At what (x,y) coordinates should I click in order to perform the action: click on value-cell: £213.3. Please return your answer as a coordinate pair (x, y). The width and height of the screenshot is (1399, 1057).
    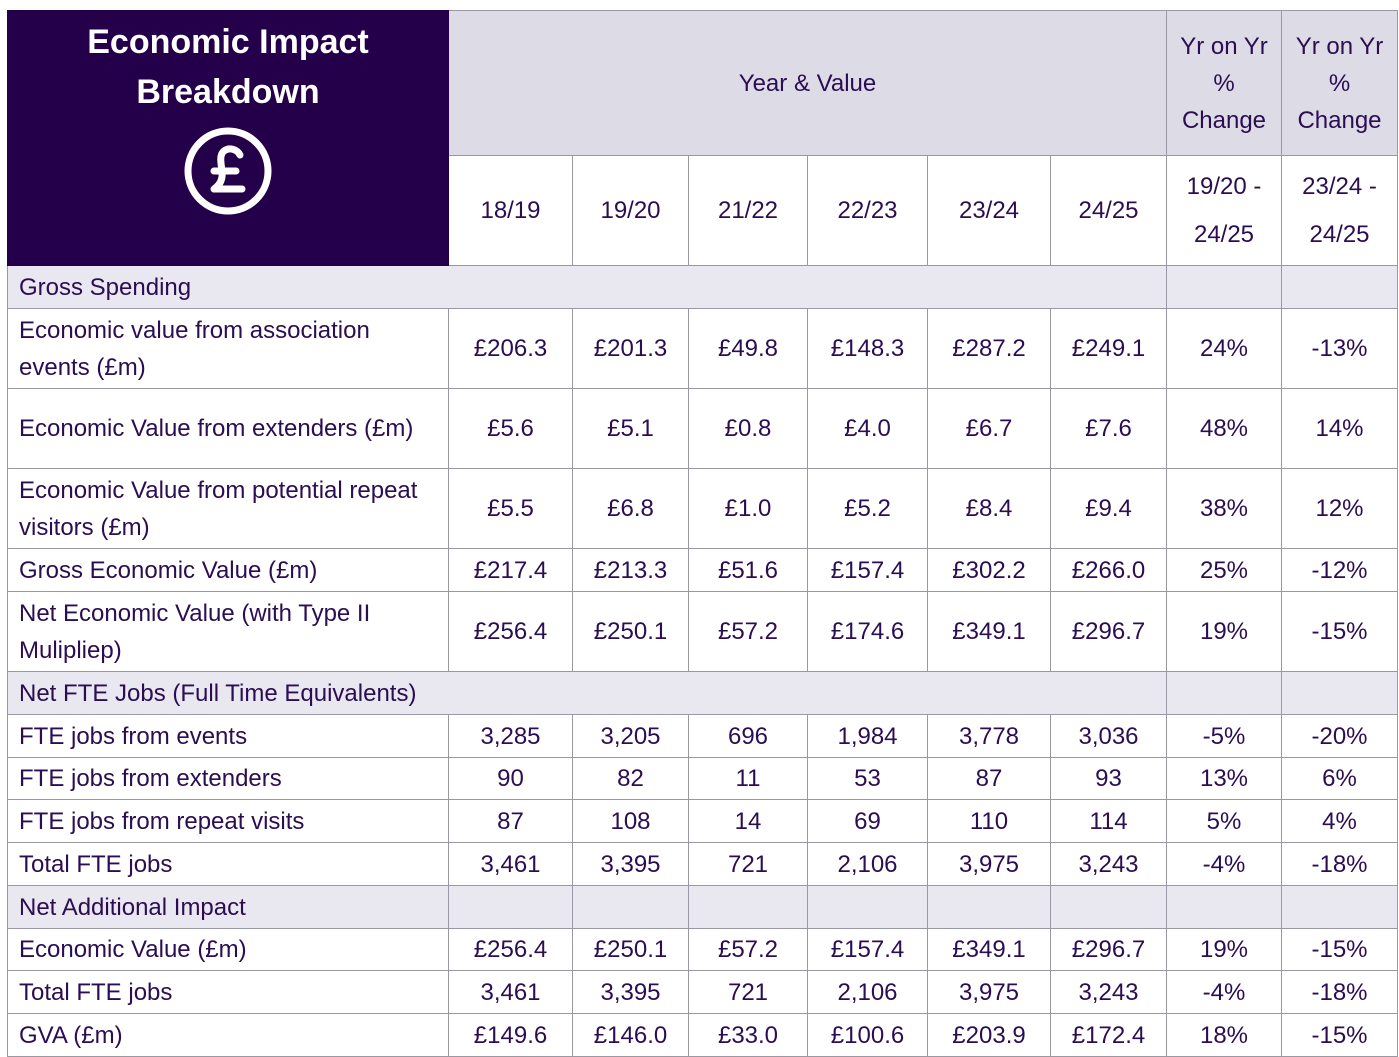
    Looking at the image, I should click on (630, 570).